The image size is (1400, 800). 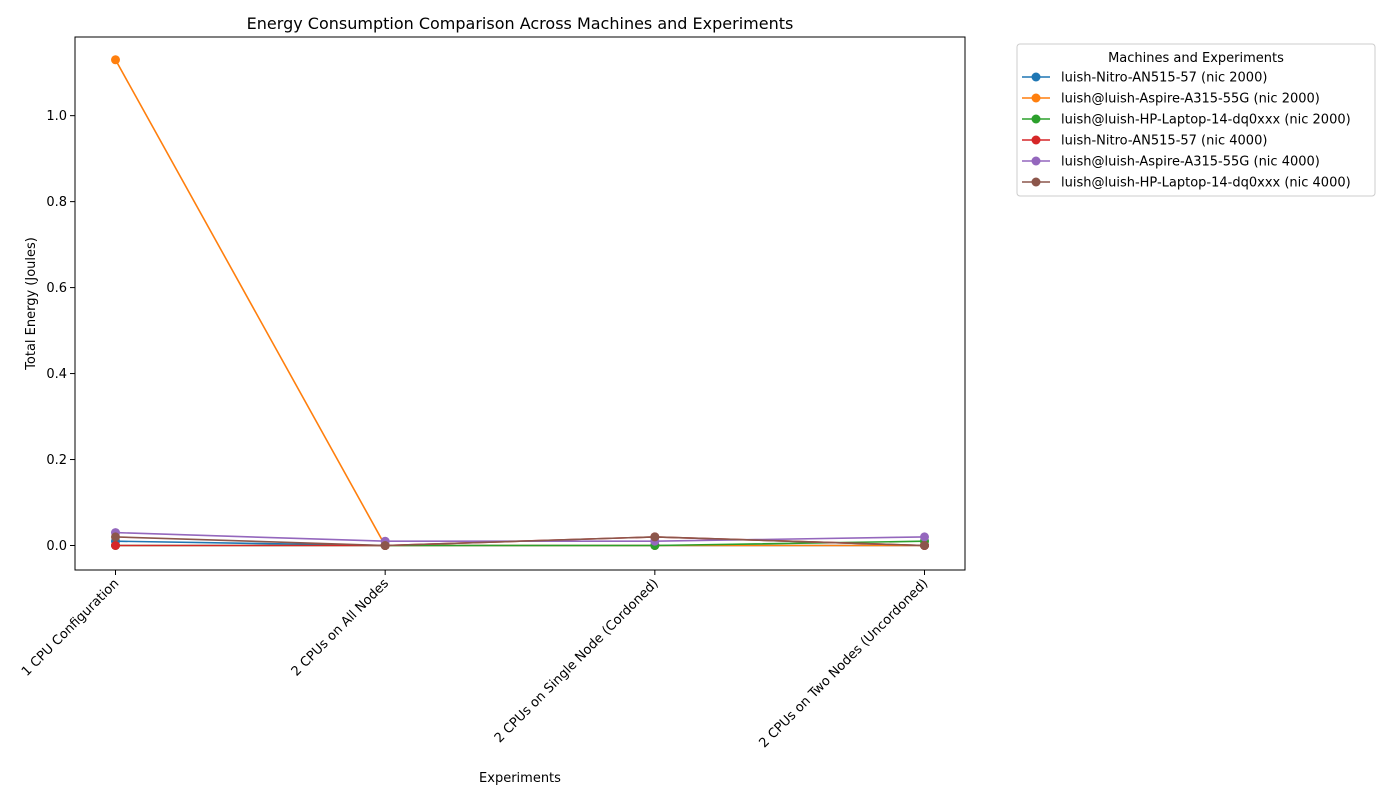 I want to click on x-tick-label: 2 CPUs on All Nodes, so click(x=340, y=627).